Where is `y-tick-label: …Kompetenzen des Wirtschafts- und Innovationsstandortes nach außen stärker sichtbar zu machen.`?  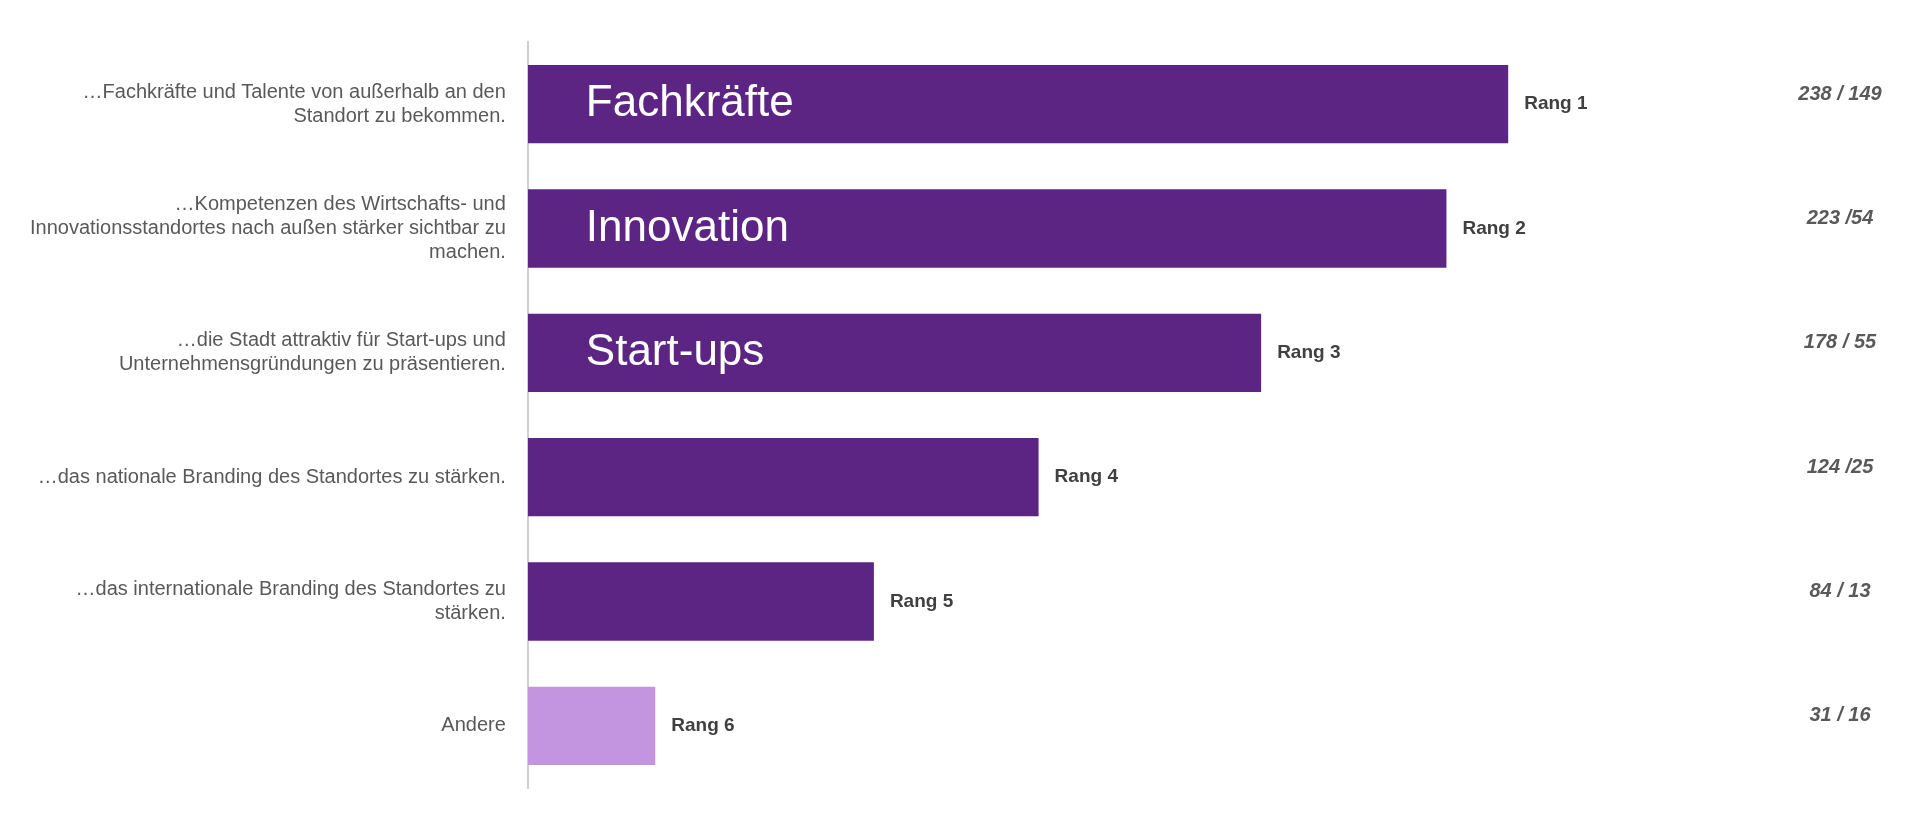
y-tick-label: …Kompetenzen des Wirtschafts- und Innovationsstandortes nach außen stärker sichtbar zu machen. is located at coordinates (267, 227).